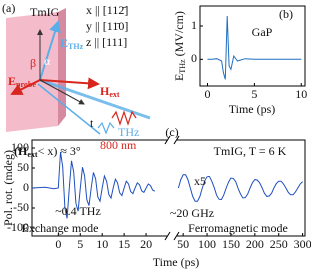 This screenshot has height=270, width=320. Describe the element at coordinates (107, 26) in the screenshot. I see `axis-label: y || [11̄0]` at that location.